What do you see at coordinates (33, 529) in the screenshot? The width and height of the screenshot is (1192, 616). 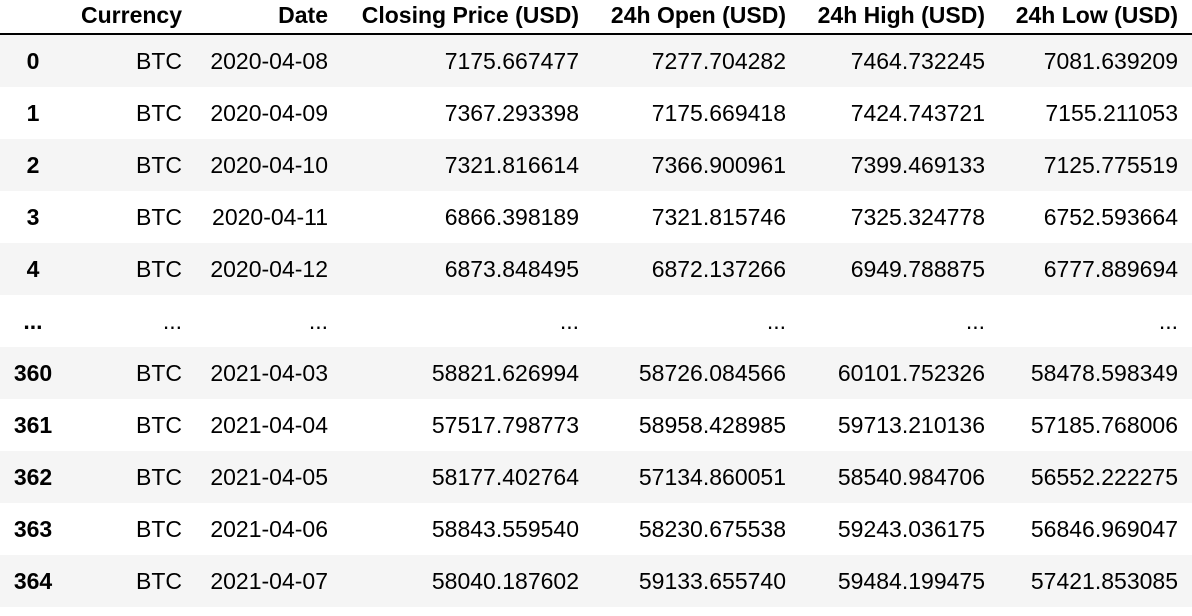 I see `row-index: 363` at bounding box center [33, 529].